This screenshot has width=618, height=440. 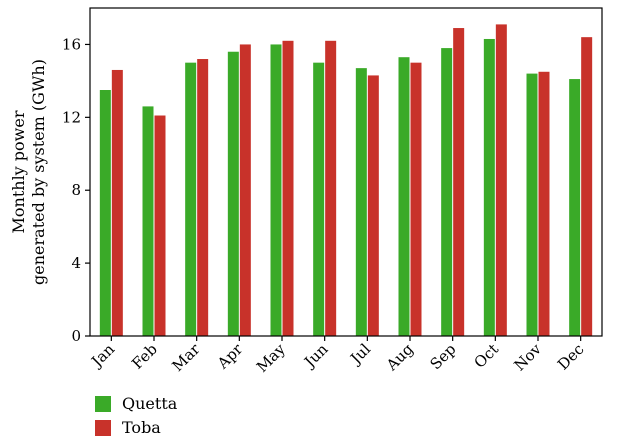 I want to click on x-tick-label: Apr, so click(x=230, y=357).